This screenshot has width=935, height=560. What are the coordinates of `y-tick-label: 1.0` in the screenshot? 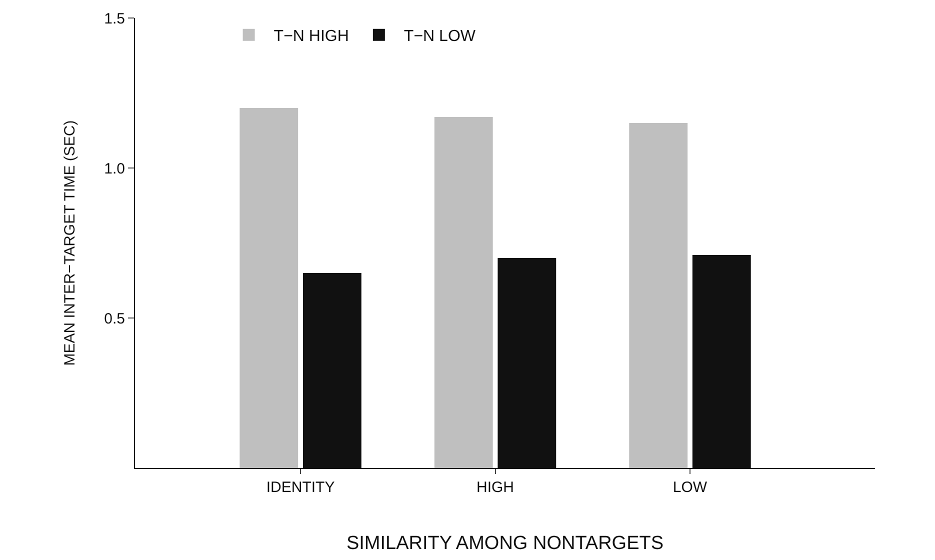 It's located at (114, 169).